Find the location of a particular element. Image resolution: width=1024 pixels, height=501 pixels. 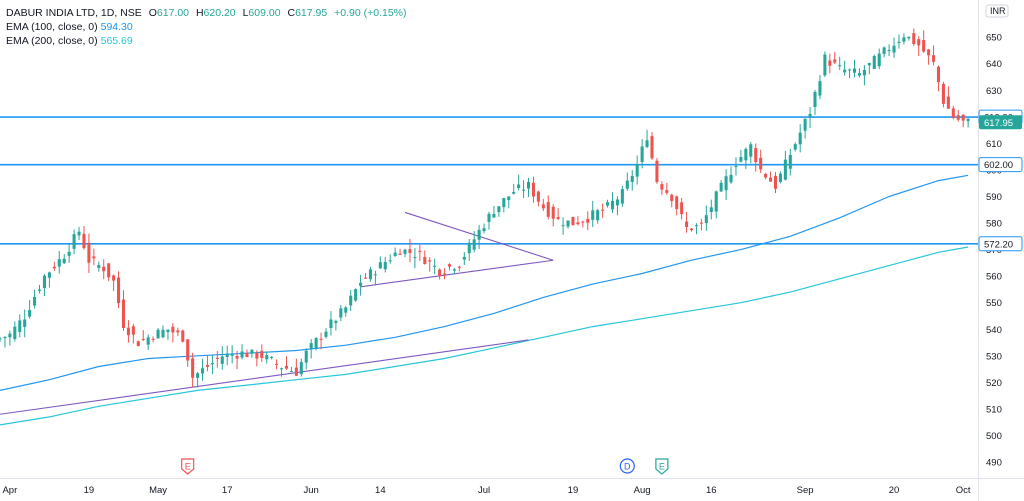

trend-line is located at coordinates (457, 273).